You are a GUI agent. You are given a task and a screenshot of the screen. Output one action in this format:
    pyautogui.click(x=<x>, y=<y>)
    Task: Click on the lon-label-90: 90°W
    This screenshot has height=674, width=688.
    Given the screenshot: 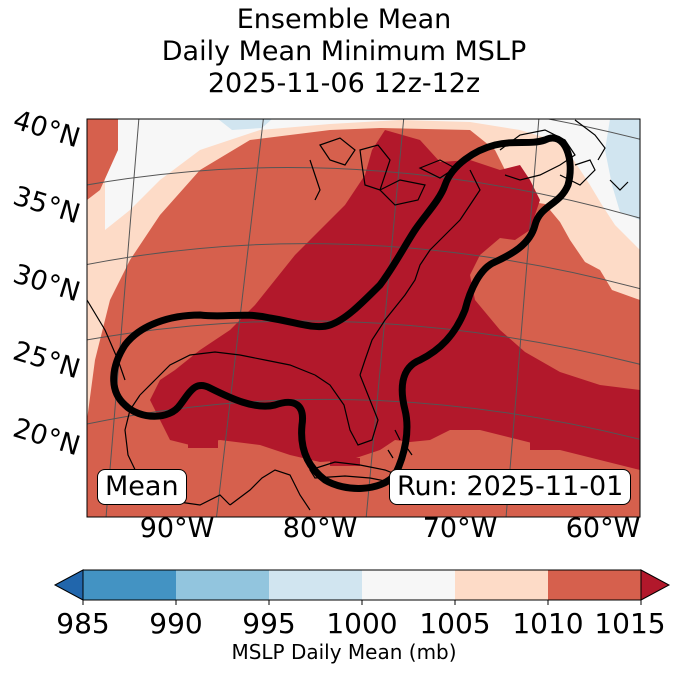 What is the action you would take?
    pyautogui.click(x=177, y=528)
    